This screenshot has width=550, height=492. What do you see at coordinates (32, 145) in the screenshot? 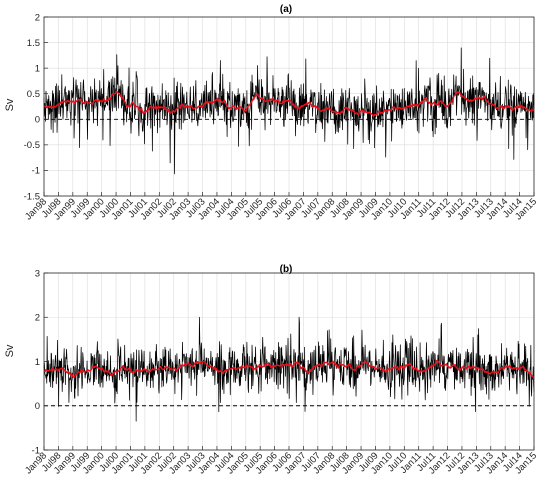
I see `y-tick-label: -0.5` at bounding box center [32, 145].